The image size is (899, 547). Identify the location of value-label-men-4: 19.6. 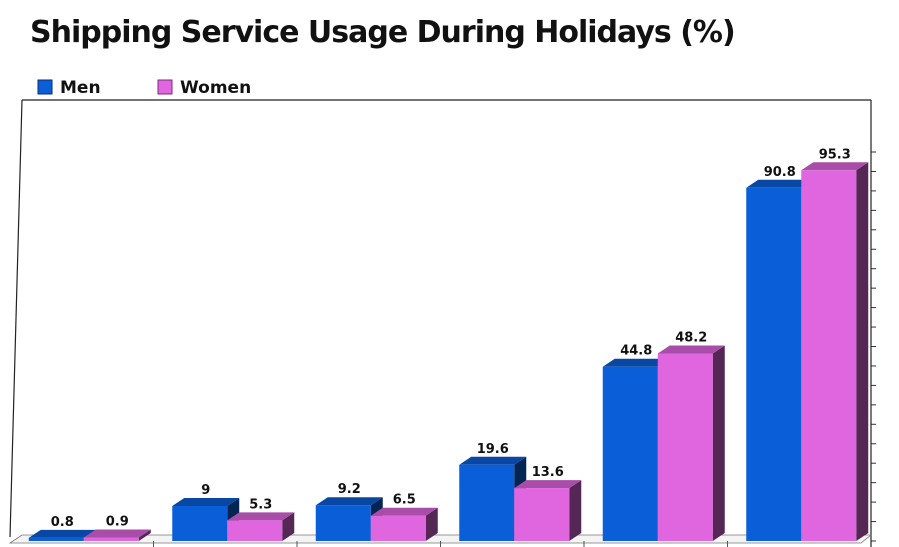
(493, 449).